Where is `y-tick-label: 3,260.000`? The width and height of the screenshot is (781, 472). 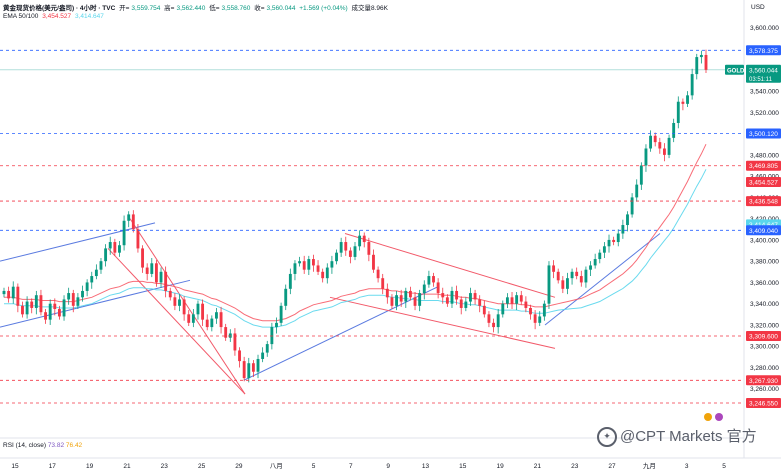 y-tick-label: 3,260.000 is located at coordinates (764, 389).